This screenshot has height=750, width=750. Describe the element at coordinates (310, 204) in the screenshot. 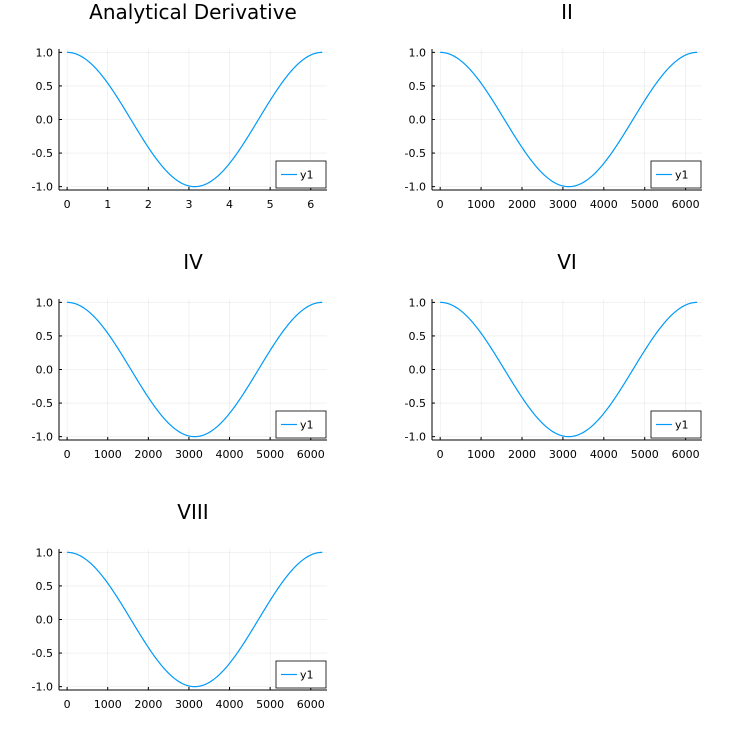

I see `x-tick-label: 6` at that location.